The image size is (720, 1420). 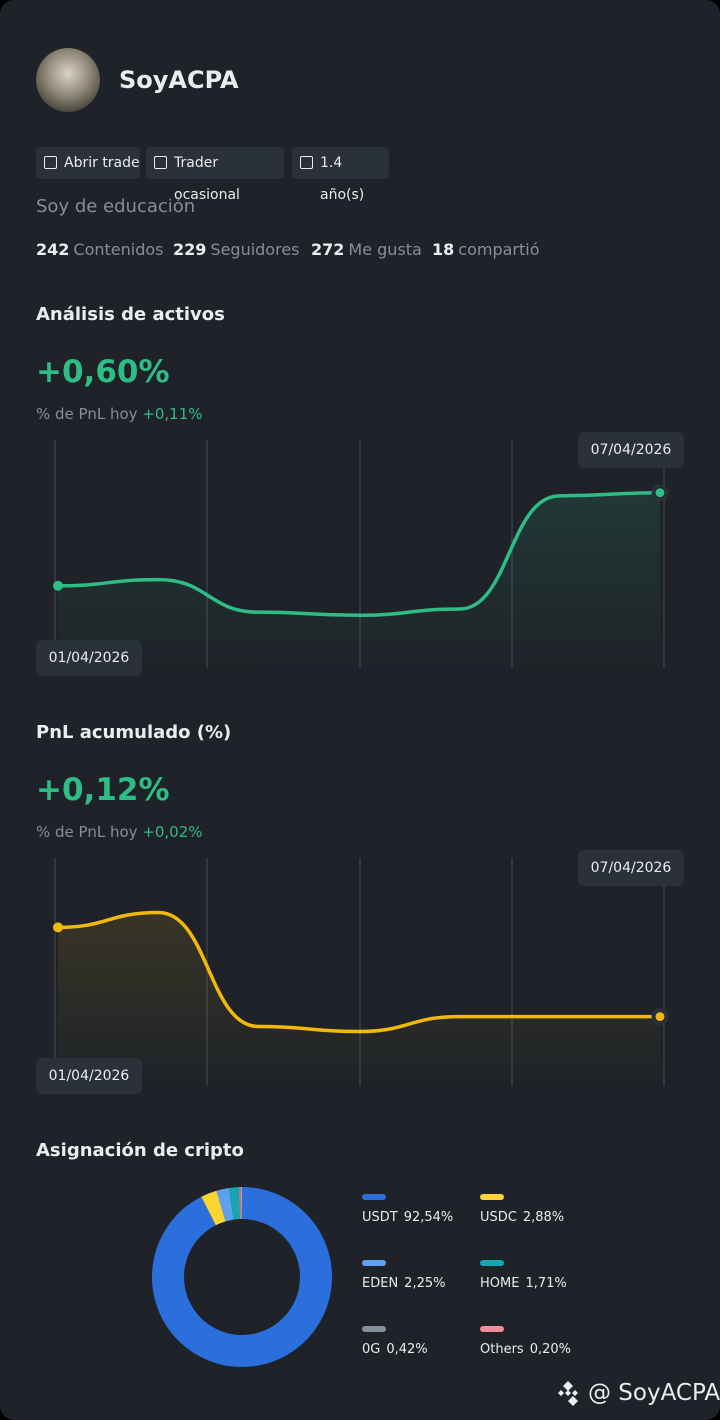 I want to click on legend-value: 2,88%, so click(x=543, y=1217).